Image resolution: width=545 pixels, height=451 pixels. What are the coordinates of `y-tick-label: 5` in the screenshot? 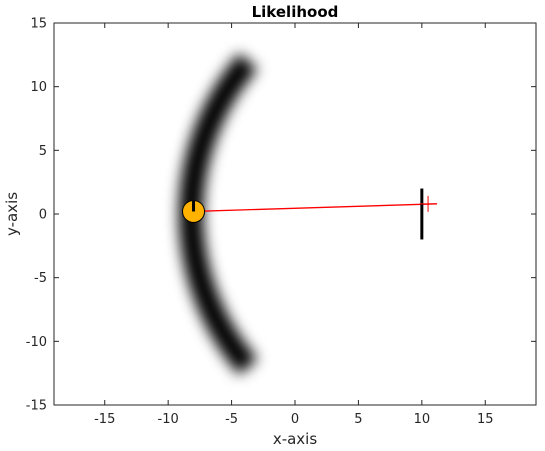 It's located at (43, 151).